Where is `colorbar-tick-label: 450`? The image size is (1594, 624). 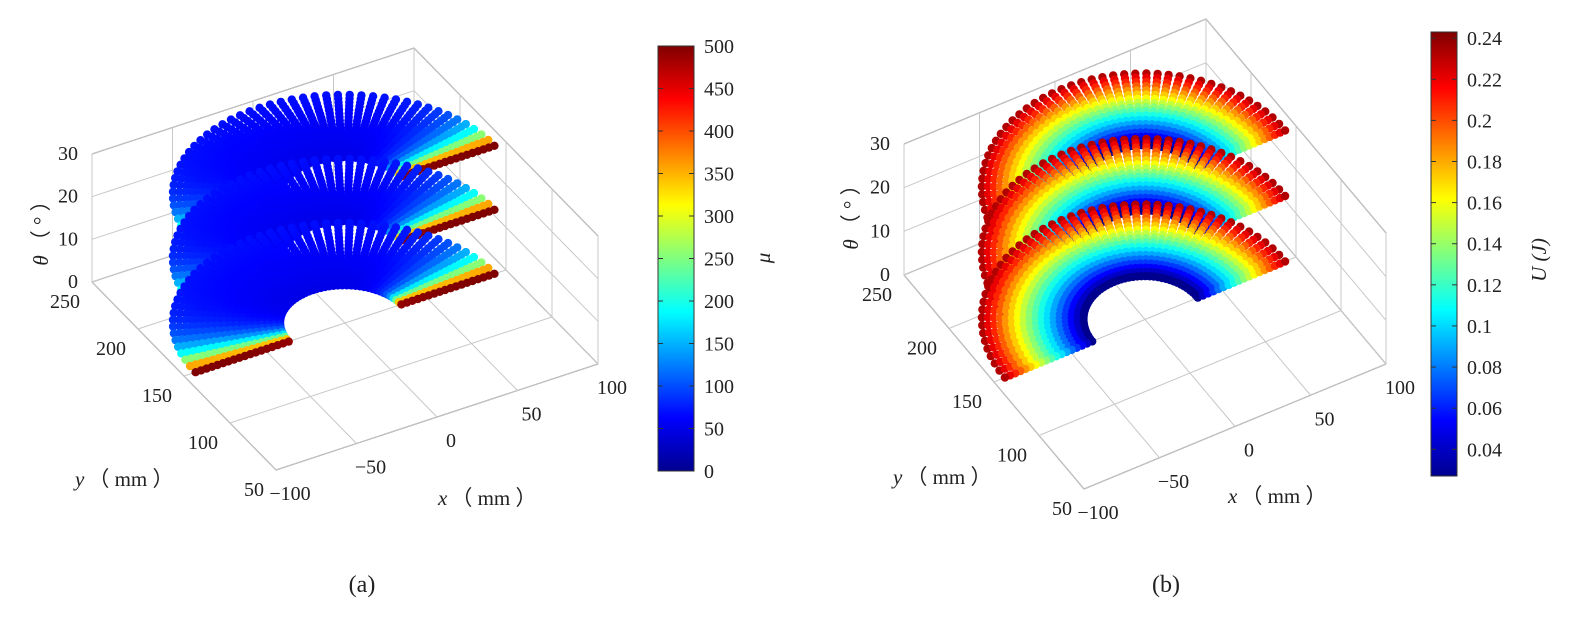 colorbar-tick-label: 450 is located at coordinates (719, 90).